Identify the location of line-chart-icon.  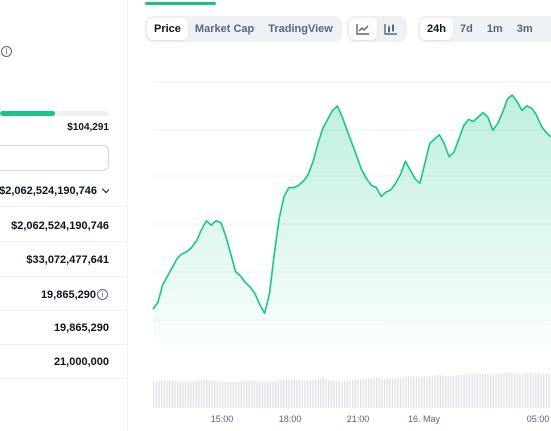
(363, 29).